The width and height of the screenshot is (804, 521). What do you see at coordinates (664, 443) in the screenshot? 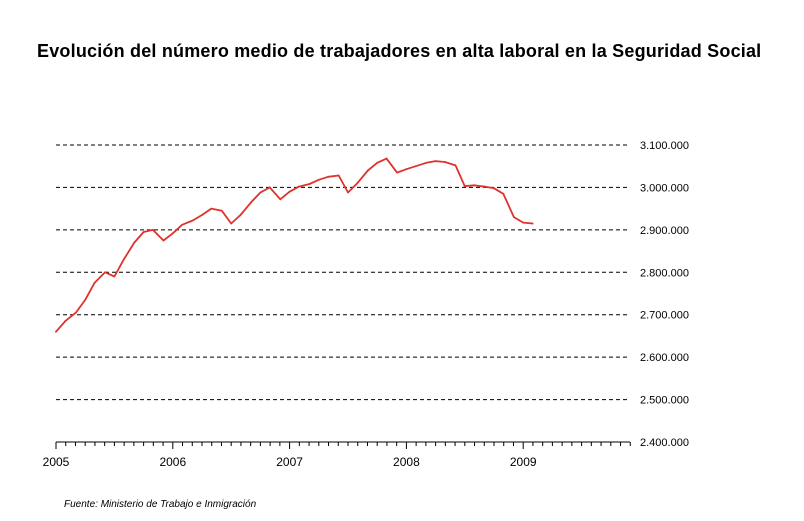
I see `y-tick-label: 2.400.000` at bounding box center [664, 443].